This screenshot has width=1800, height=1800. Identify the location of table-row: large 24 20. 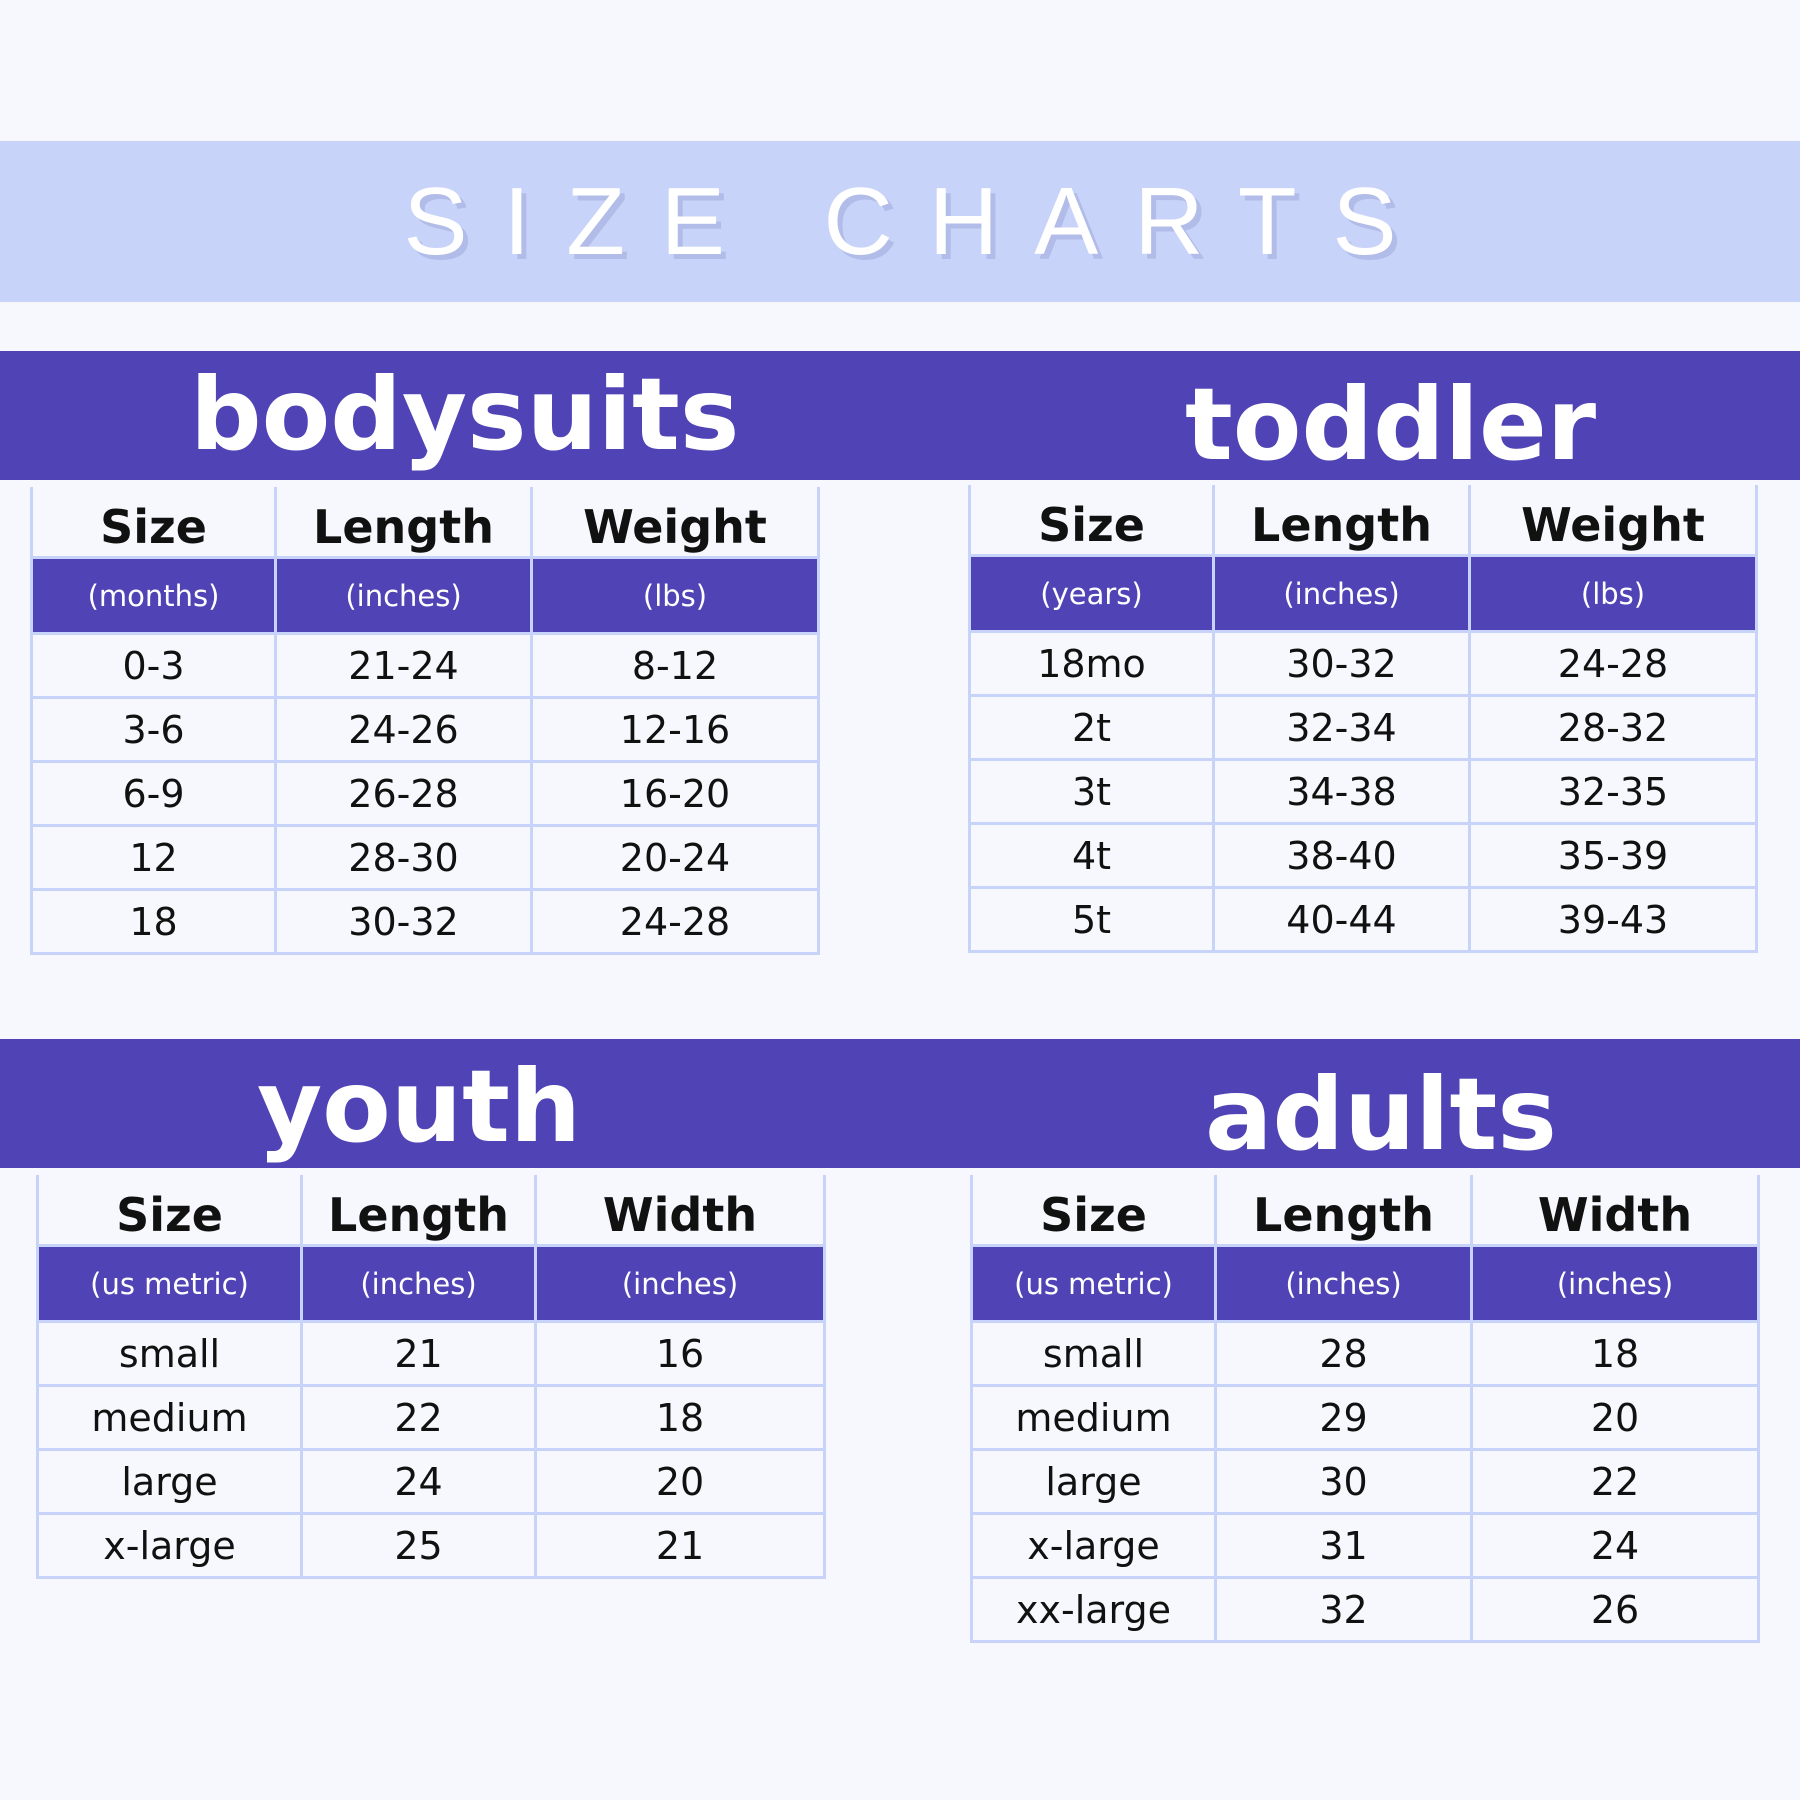
(431, 1481).